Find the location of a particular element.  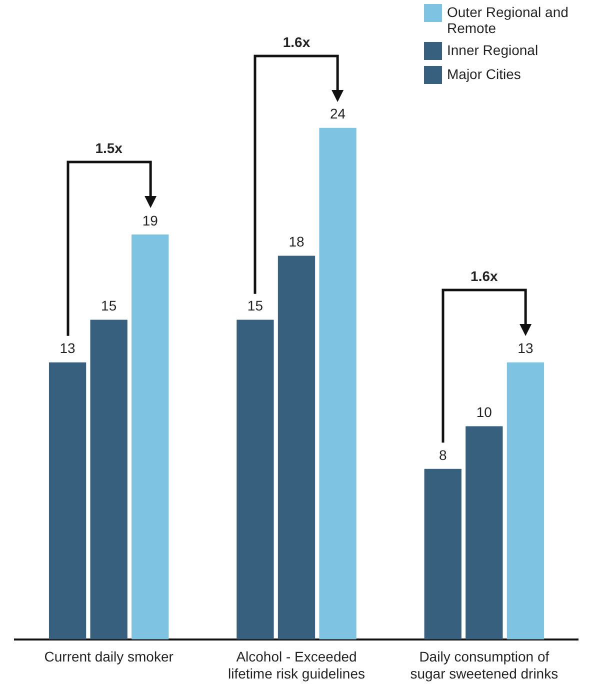

annotation: 1.6x is located at coordinates (484, 276).